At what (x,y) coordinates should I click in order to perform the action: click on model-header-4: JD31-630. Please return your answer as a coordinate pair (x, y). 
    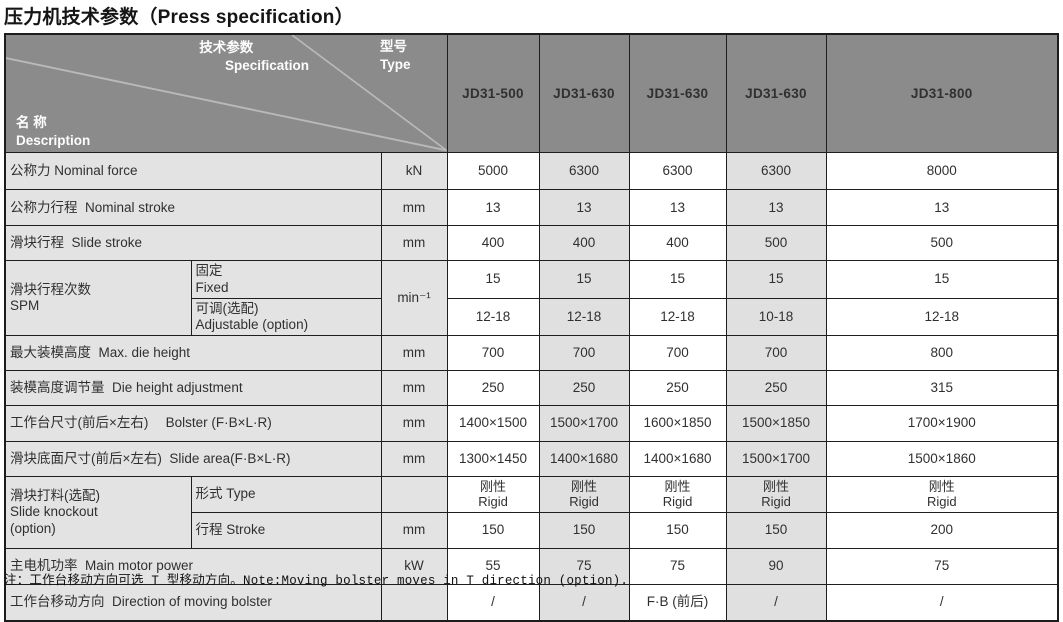
    Looking at the image, I should click on (776, 93).